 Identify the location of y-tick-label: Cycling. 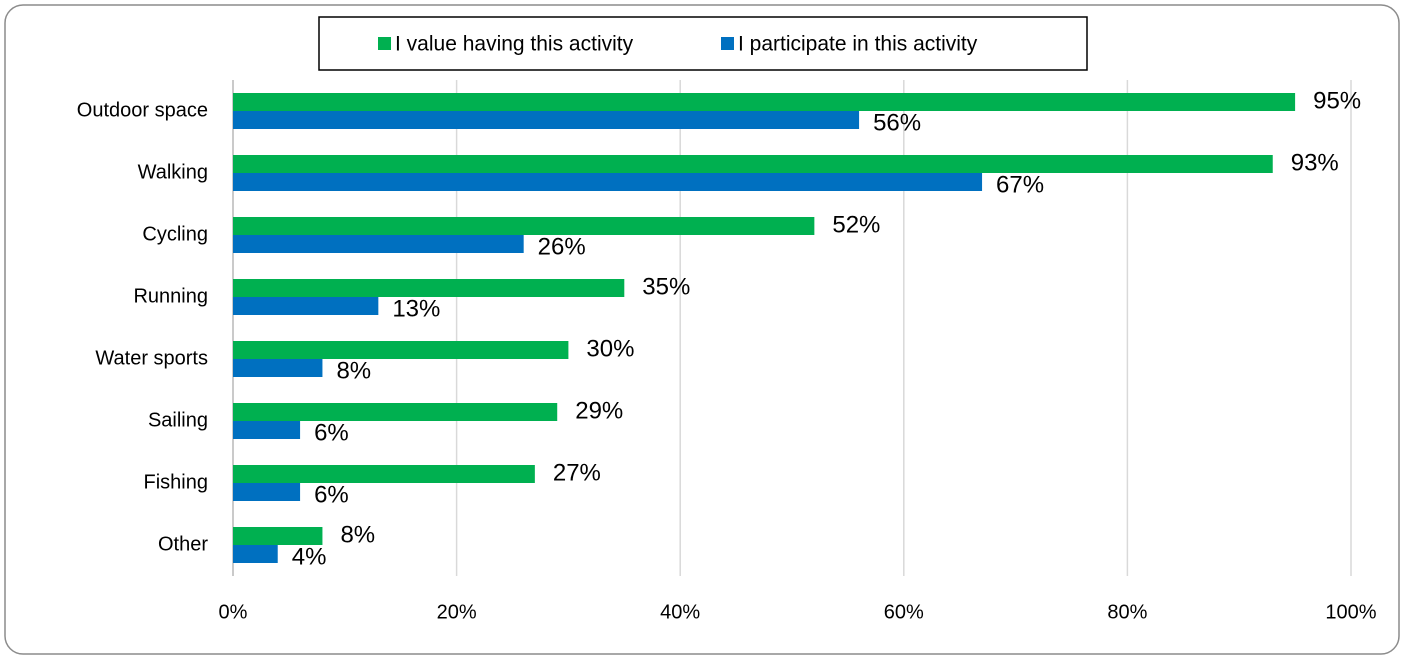
(175, 234).